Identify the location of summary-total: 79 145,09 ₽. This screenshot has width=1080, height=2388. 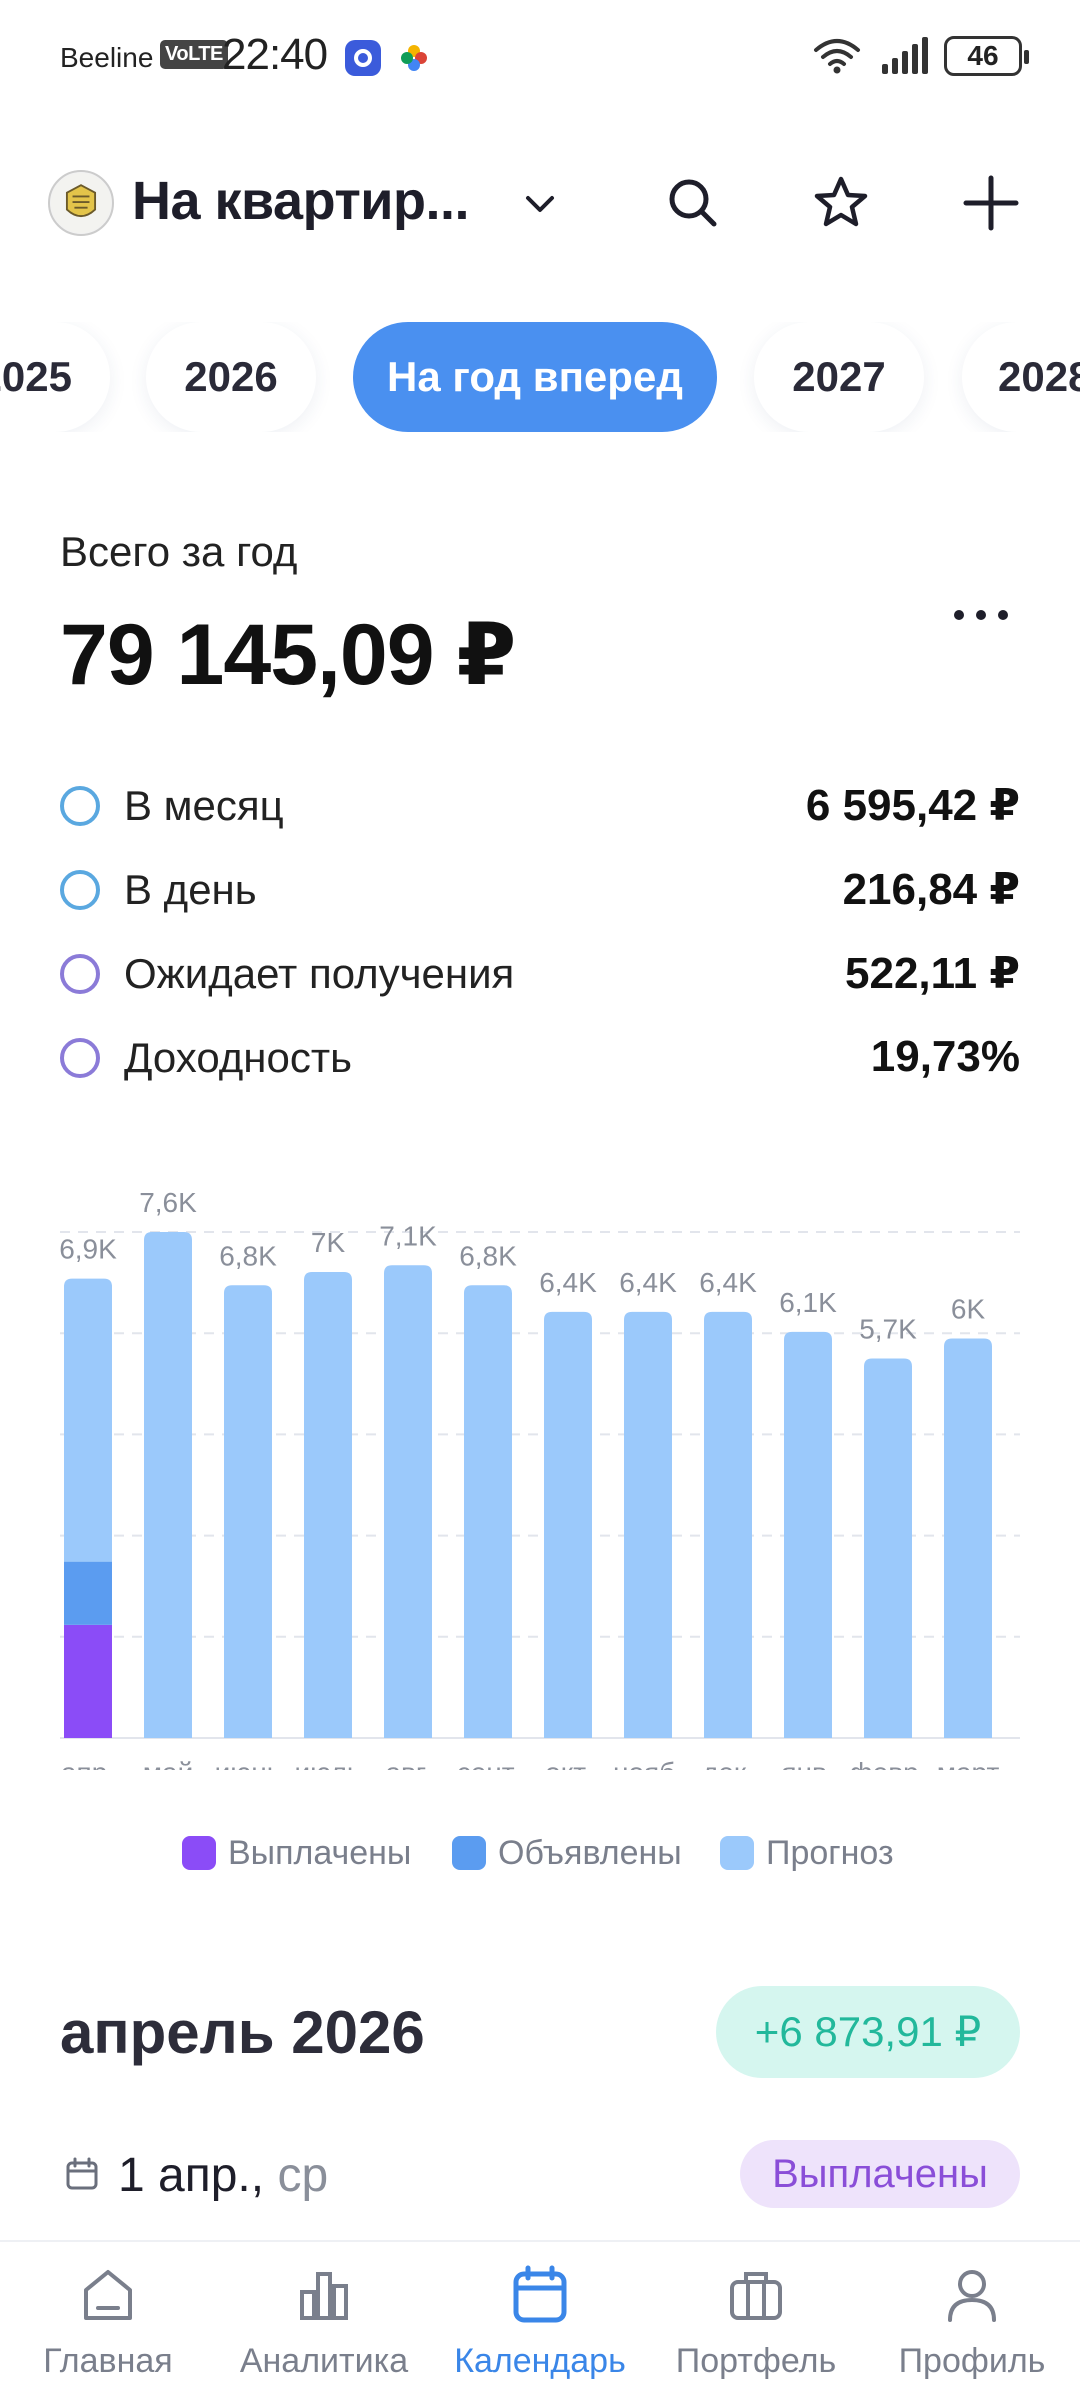
(288, 655).